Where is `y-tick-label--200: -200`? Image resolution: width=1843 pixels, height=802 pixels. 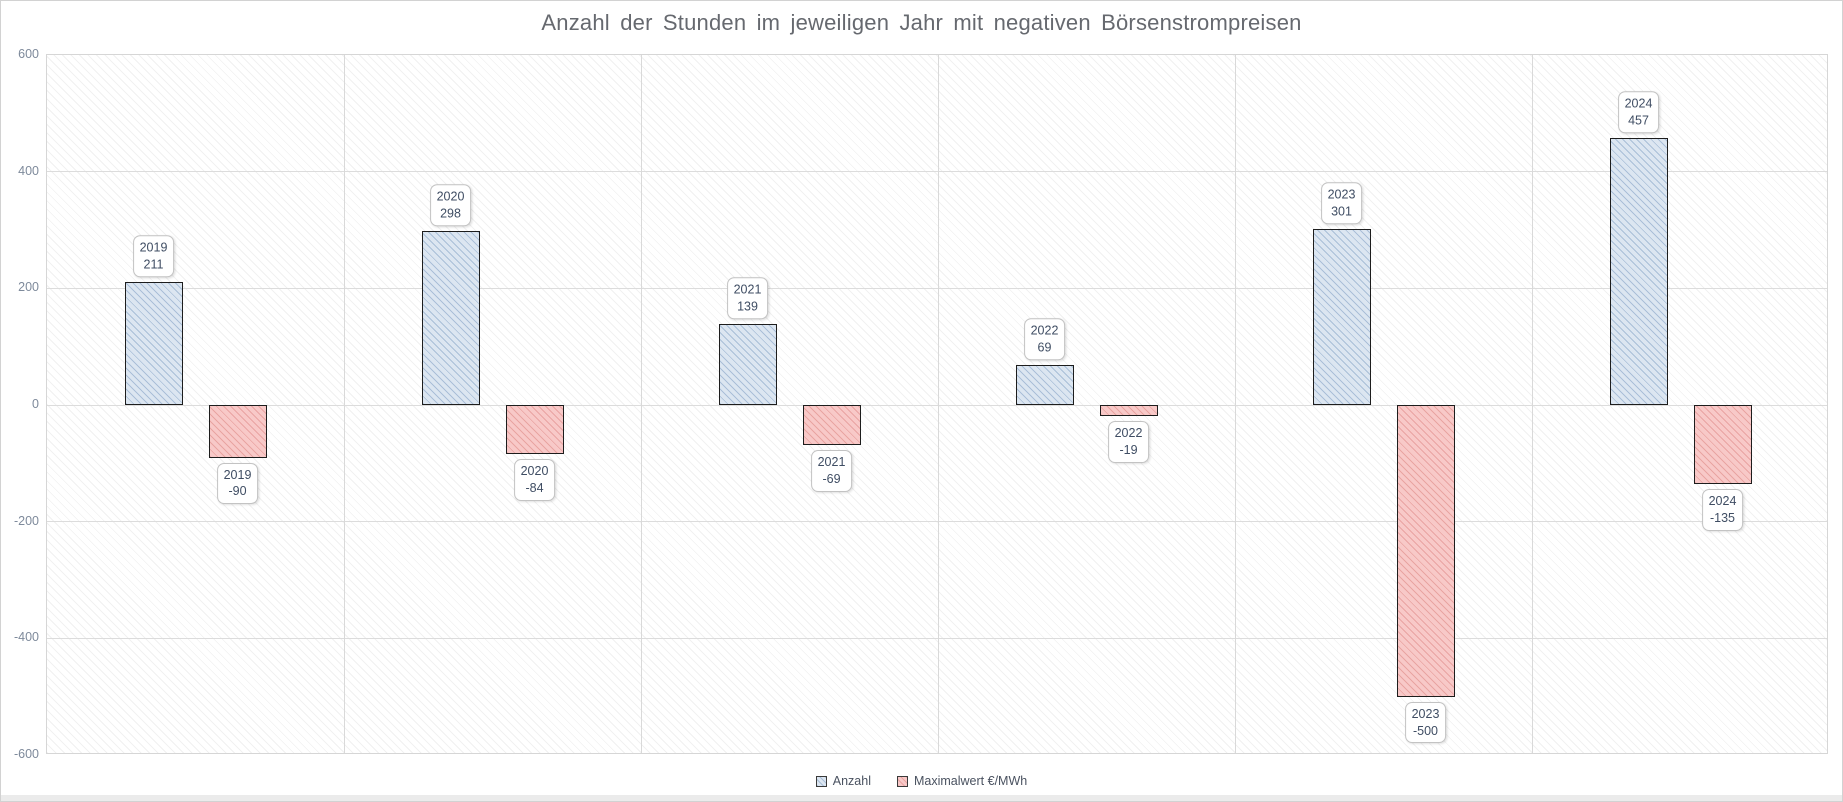 y-tick-label--200: -200 is located at coordinates (26, 520).